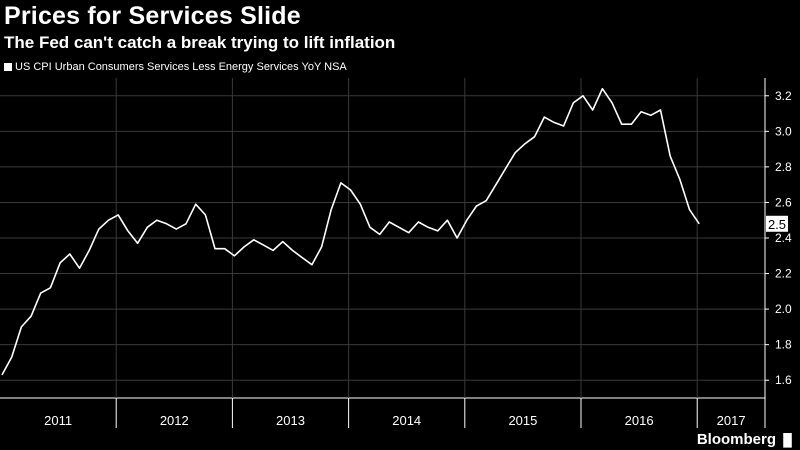  Describe the element at coordinates (406, 420) in the screenshot. I see `x-tick-label: 2014` at that location.